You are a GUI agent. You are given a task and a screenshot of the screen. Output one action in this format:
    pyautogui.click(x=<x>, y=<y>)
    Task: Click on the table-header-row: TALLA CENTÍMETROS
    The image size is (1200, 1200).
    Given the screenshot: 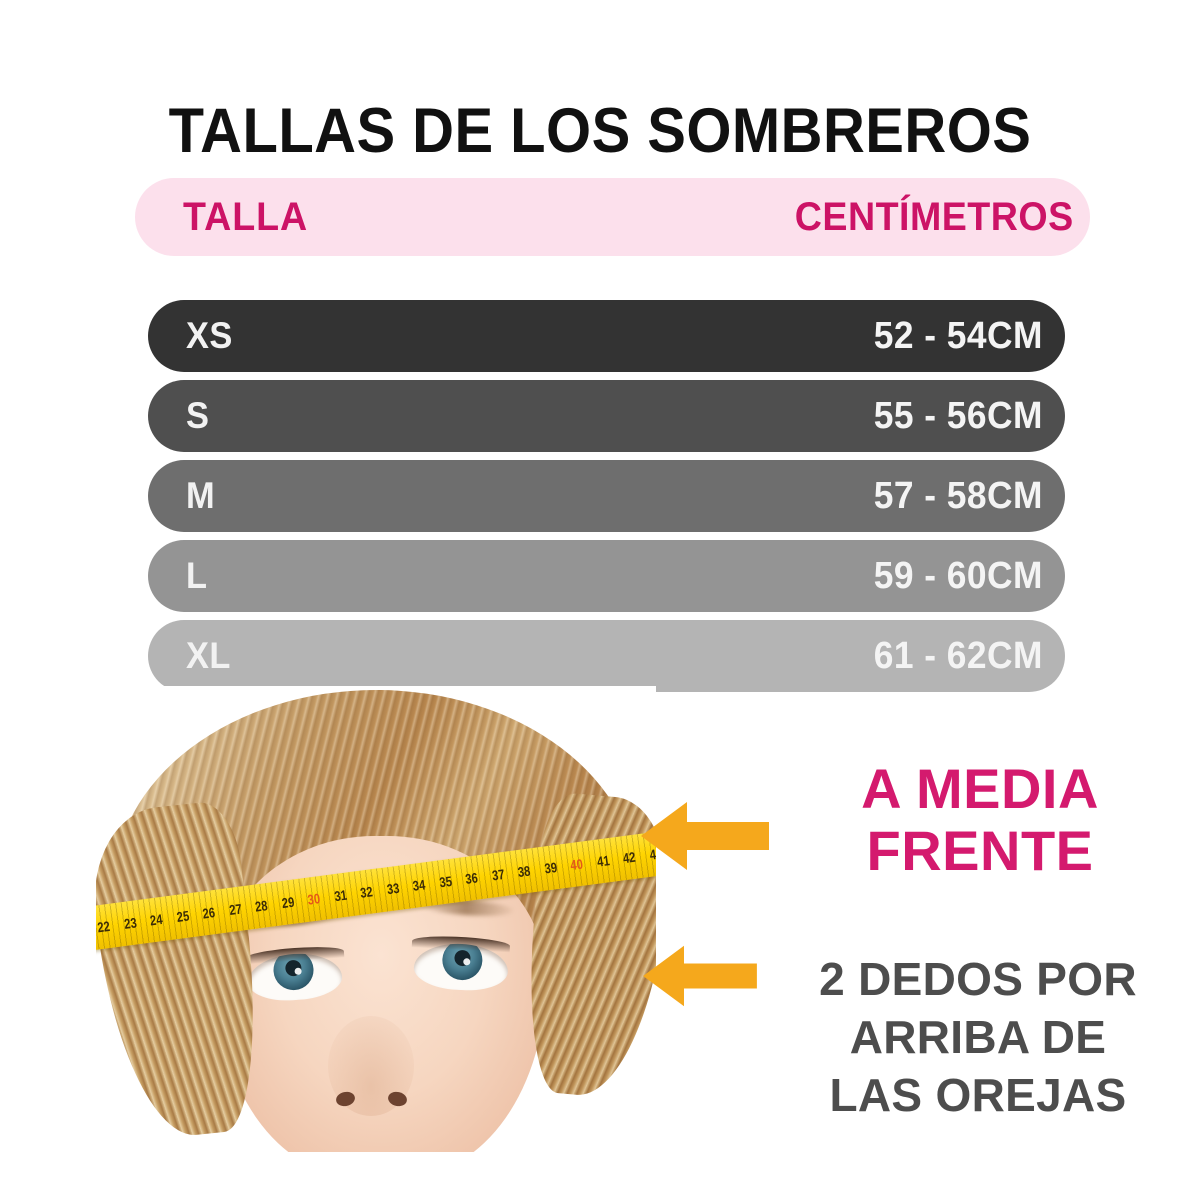 What is the action you would take?
    pyautogui.click(x=612, y=217)
    